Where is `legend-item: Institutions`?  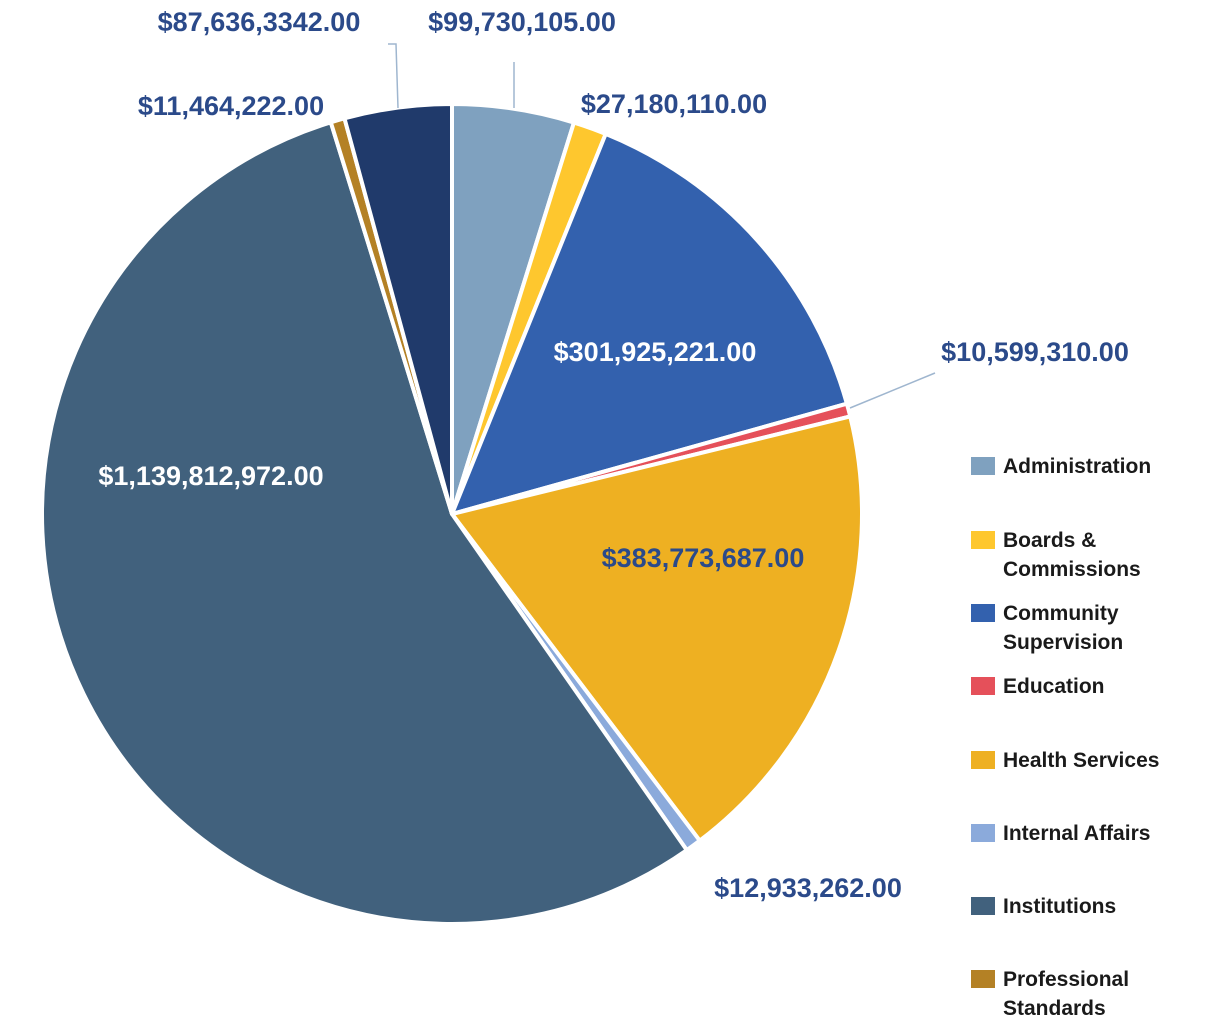 legend-item: Institutions is located at coordinates (1082, 906).